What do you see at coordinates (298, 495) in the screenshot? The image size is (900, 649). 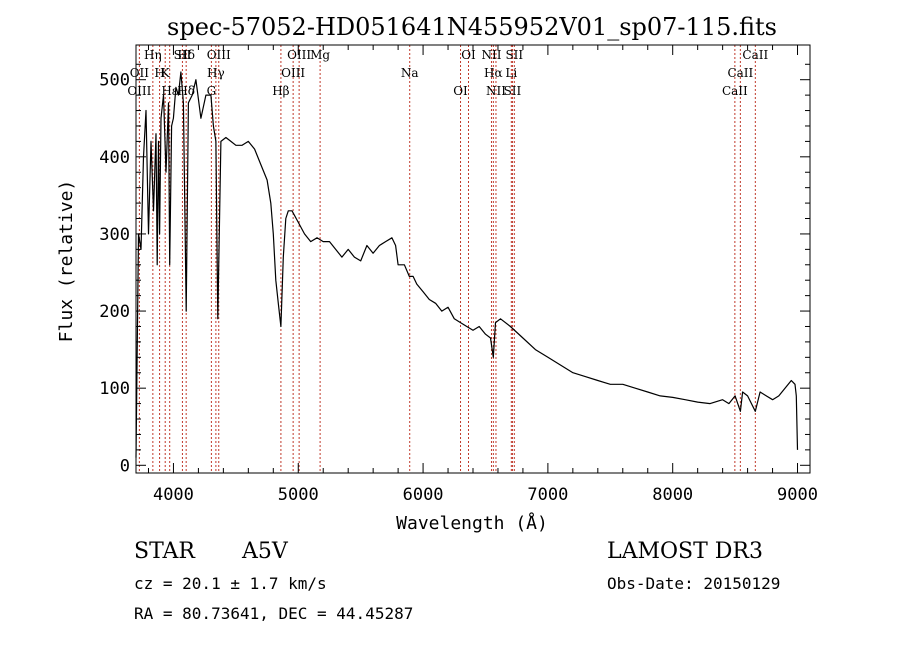 I see `x-tick-label: 5000` at bounding box center [298, 495].